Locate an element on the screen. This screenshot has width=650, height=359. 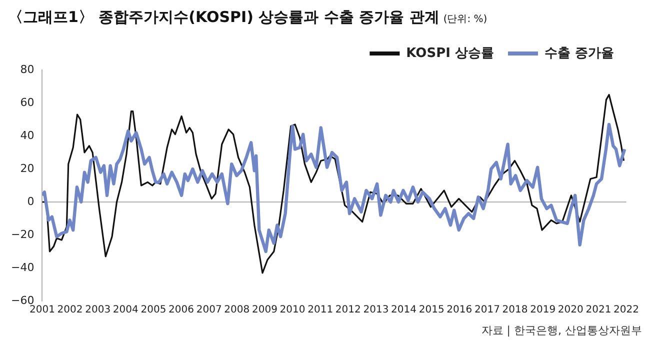
y-tick-label: 80 is located at coordinates (27, 69).